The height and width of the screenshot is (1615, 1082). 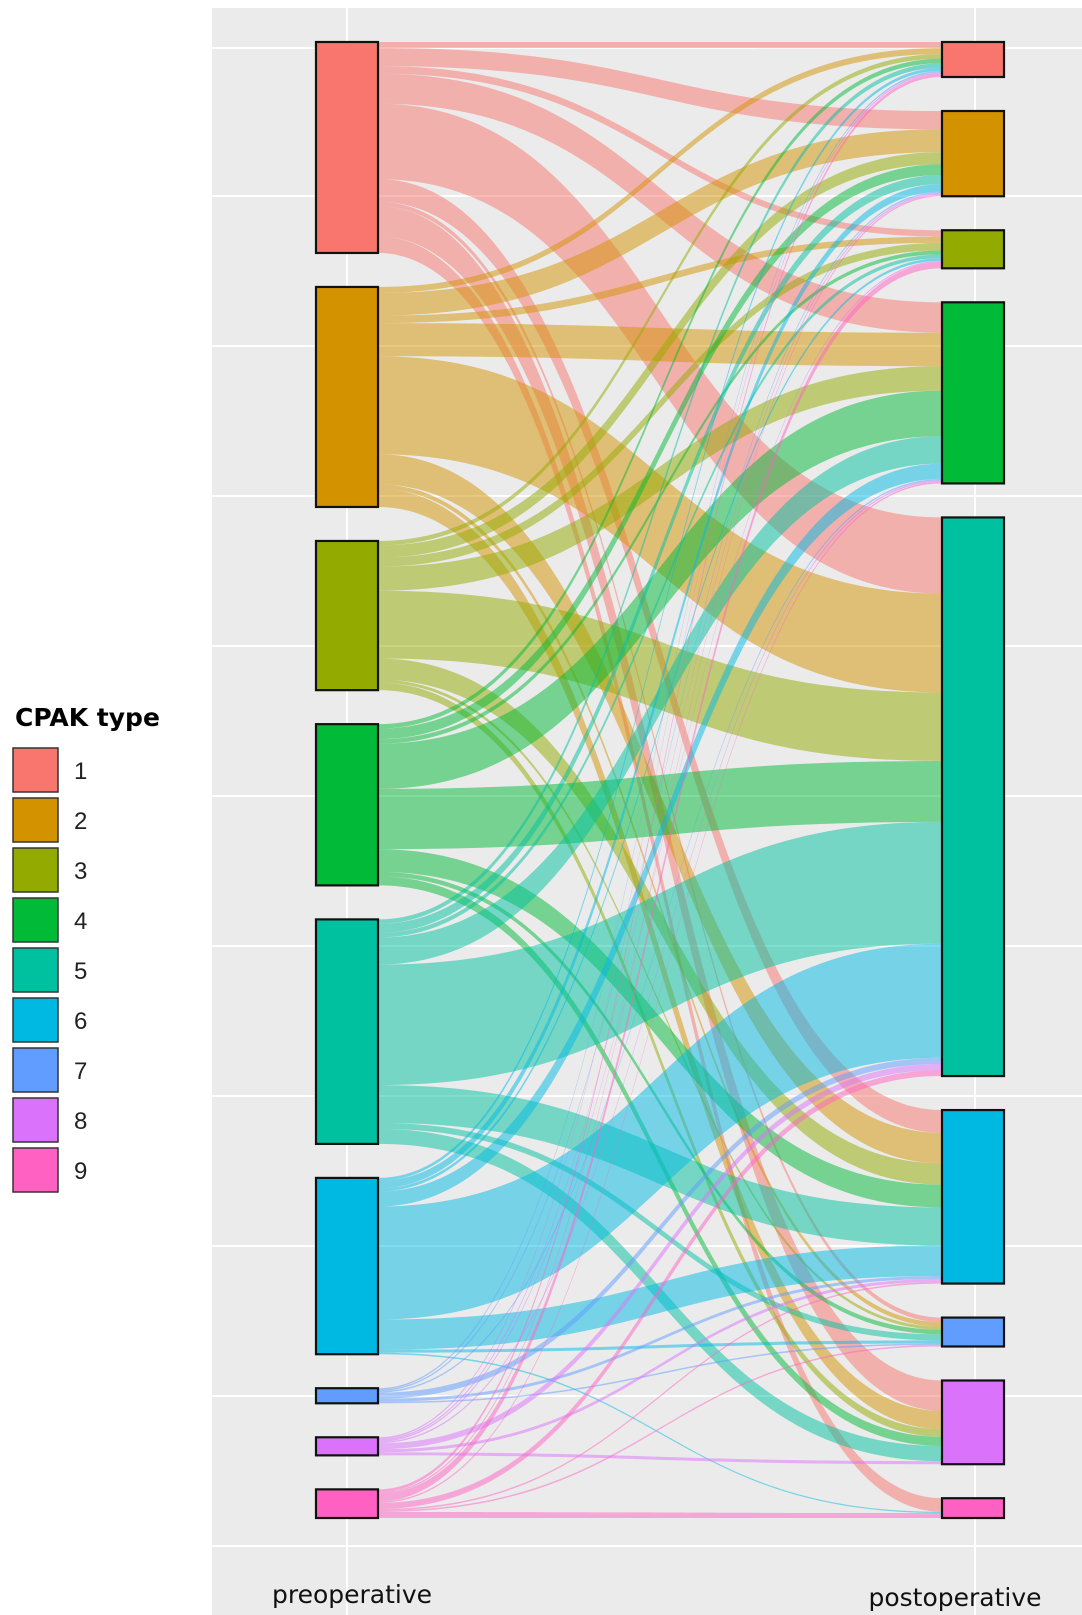 What do you see at coordinates (87, 717) in the screenshot?
I see `legend-title: CPAK type` at bounding box center [87, 717].